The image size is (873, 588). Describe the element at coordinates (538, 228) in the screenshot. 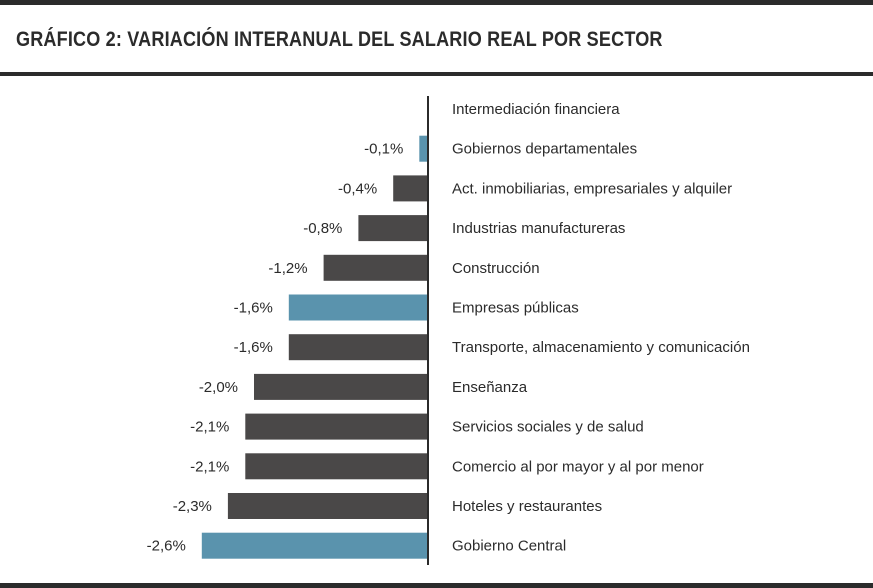

I see `category-label: Industrias manufactureras` at that location.